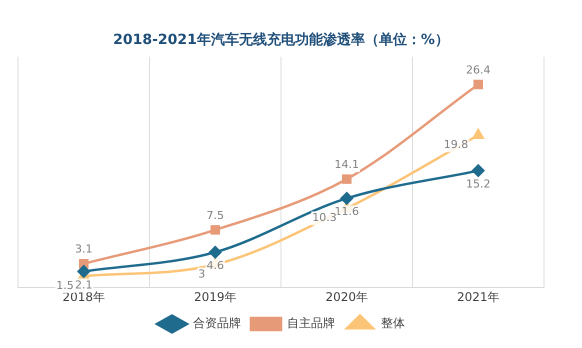 The width and height of the screenshot is (582, 348). I want to click on chart-title: 2018-2021年汽车无线充电功能渗透率（单位：%）, so click(281, 39).